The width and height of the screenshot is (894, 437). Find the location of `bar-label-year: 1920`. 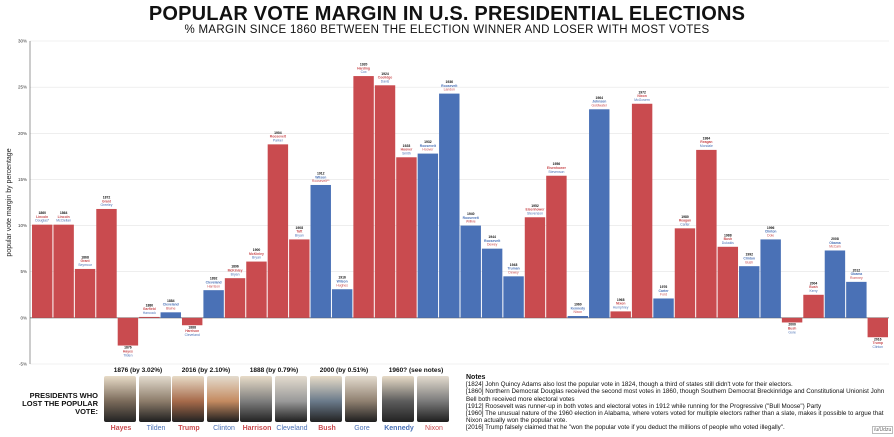

bar-label-year: 1920 is located at coordinates (364, 65).